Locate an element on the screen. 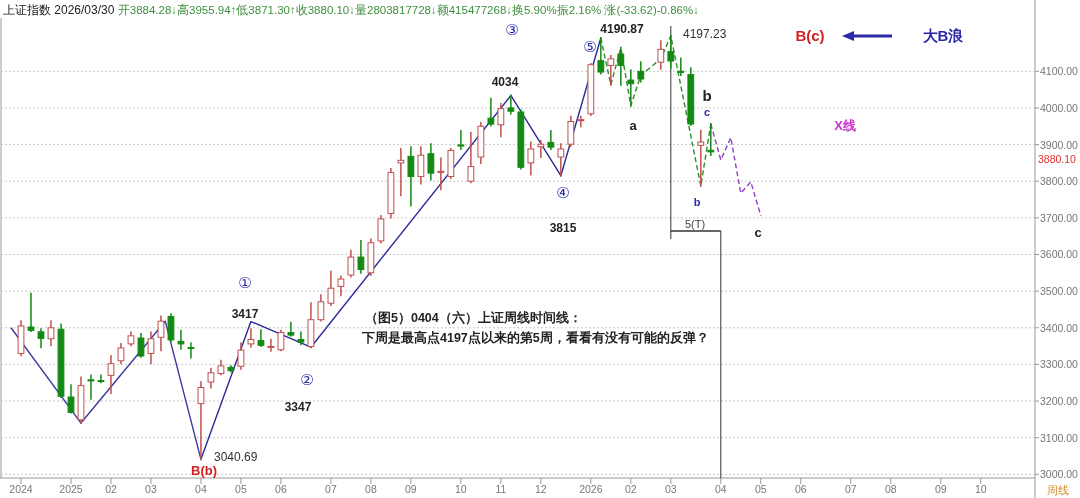  annotation: 4034 is located at coordinates (505, 82).